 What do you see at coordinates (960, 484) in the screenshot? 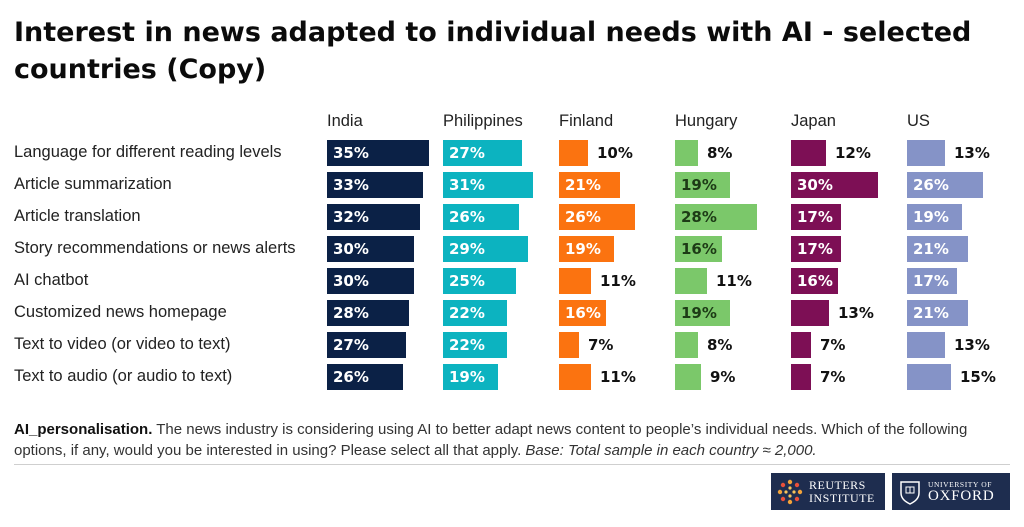
I see `oxford-line1: UNIVERSITY OF` at bounding box center [960, 484].